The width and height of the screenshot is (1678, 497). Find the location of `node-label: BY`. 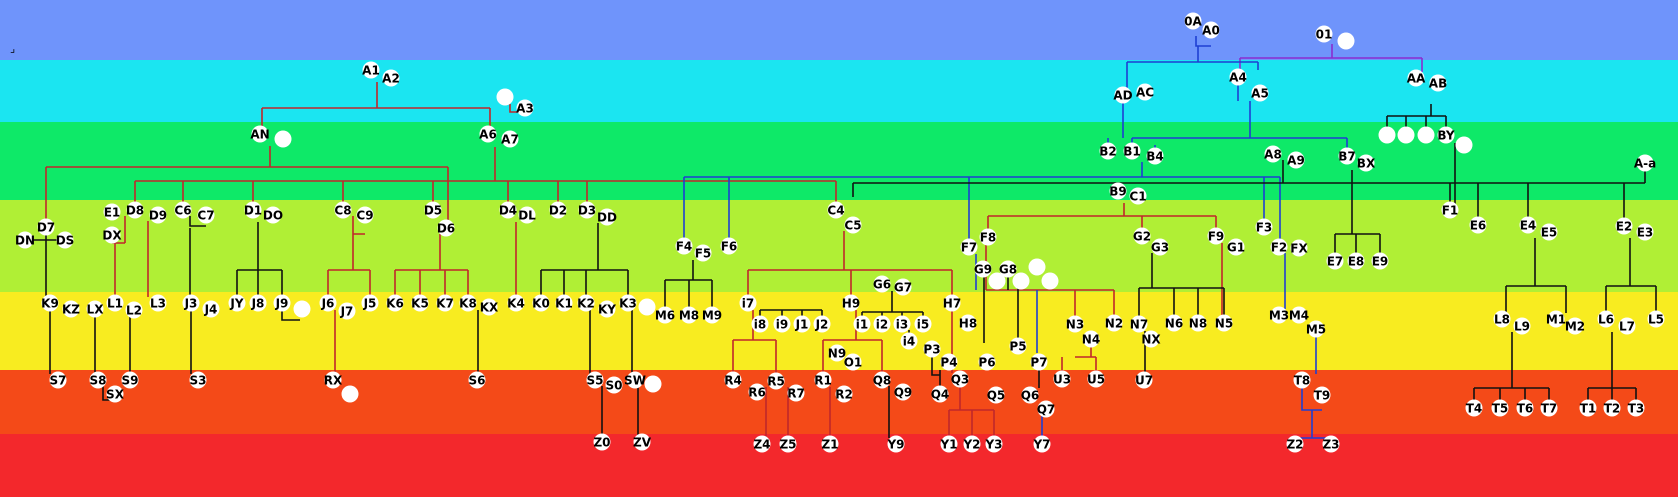

node-label: BY is located at coordinates (1445, 136).